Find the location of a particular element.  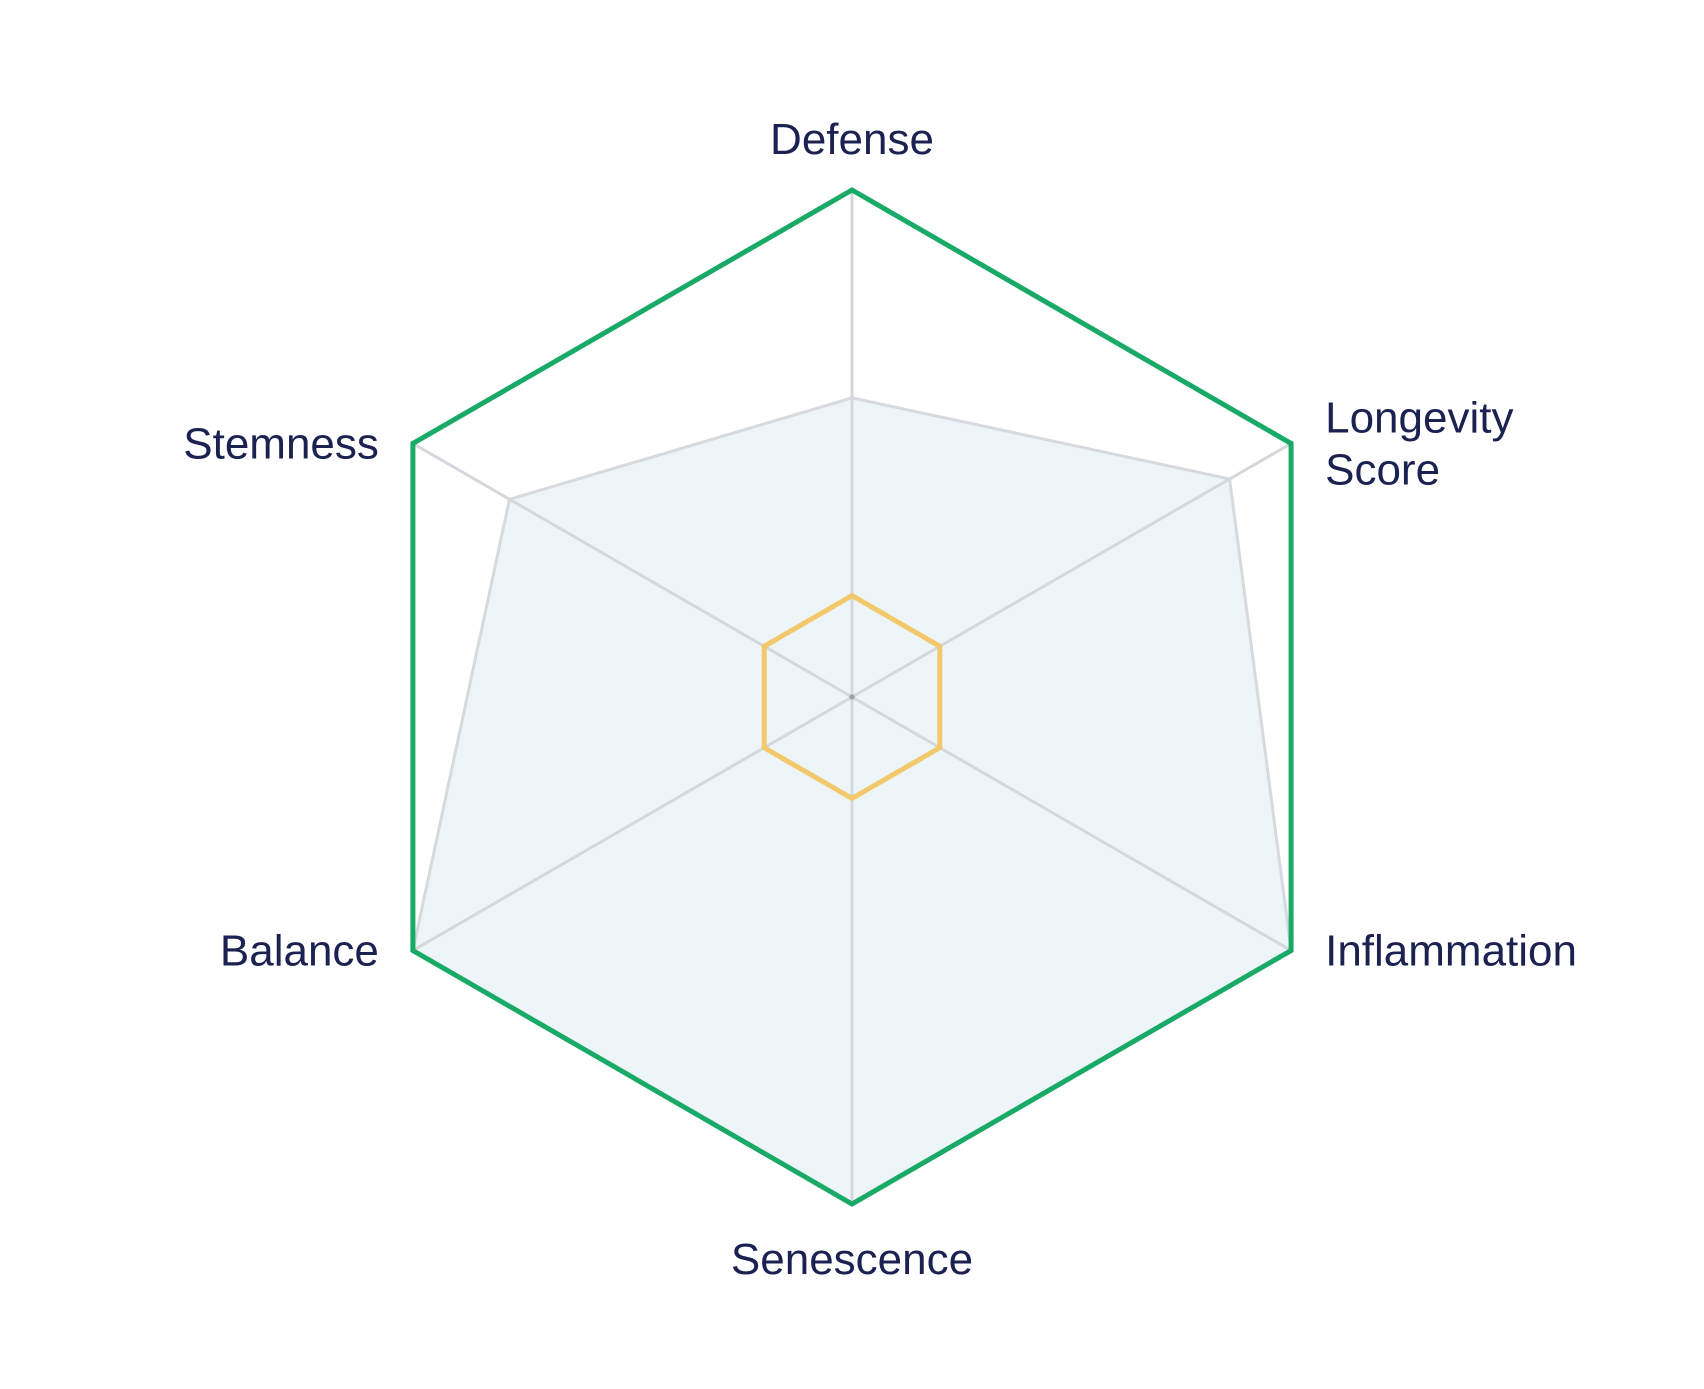

series-inner-polygon is located at coordinates (852, 697).